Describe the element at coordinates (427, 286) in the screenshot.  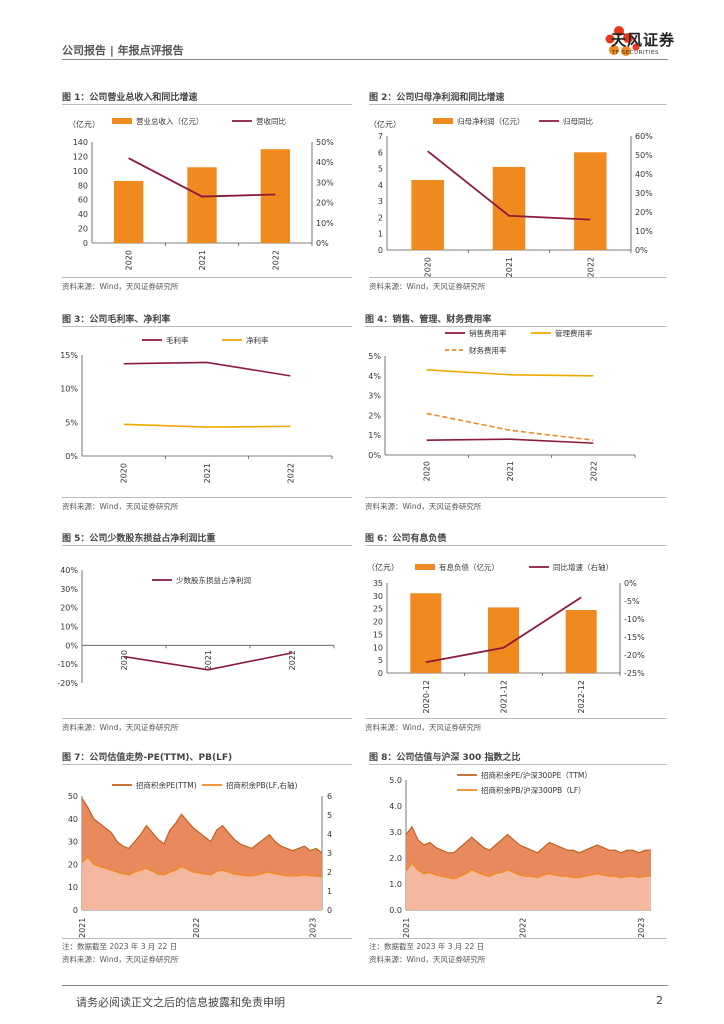
I see `figure-2-source: 资料来源：Wind，天风证券研究所` at that location.